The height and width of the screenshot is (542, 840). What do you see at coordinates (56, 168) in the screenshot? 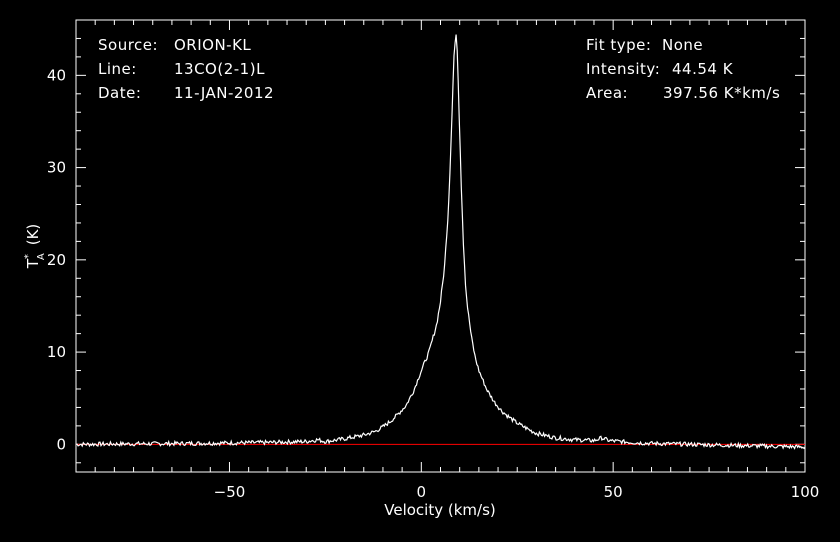
I see `y-tick-label: 30` at bounding box center [56, 168].